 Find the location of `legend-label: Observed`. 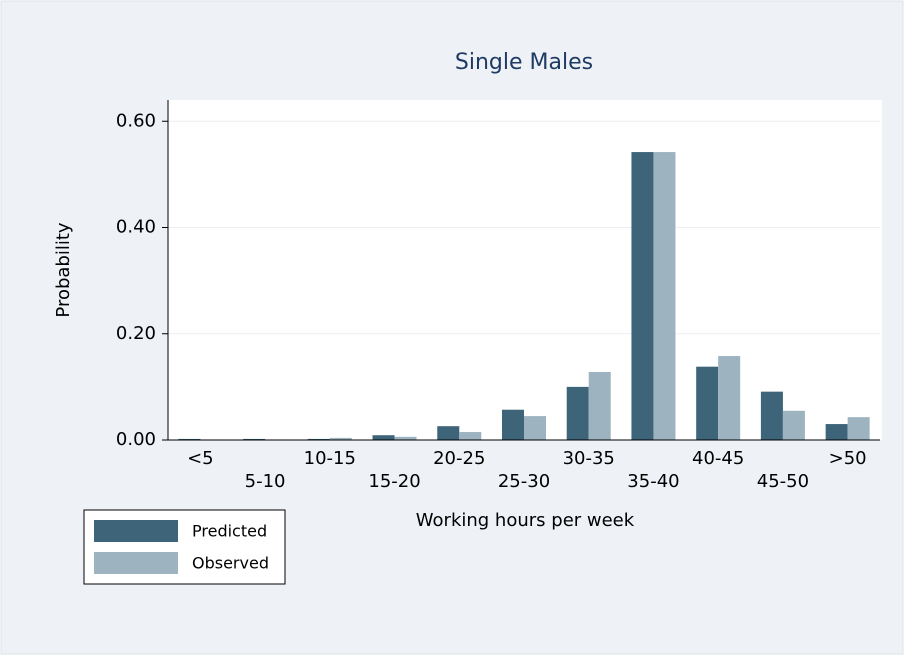

legend-label: Observed is located at coordinates (230, 563).